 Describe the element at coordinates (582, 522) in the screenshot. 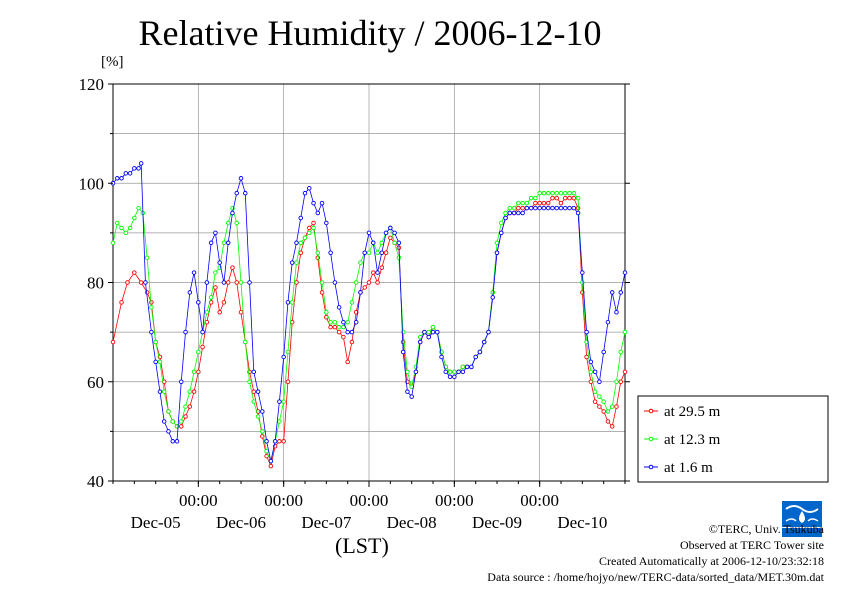

I see `x-tick-date-label: Dec-10` at that location.